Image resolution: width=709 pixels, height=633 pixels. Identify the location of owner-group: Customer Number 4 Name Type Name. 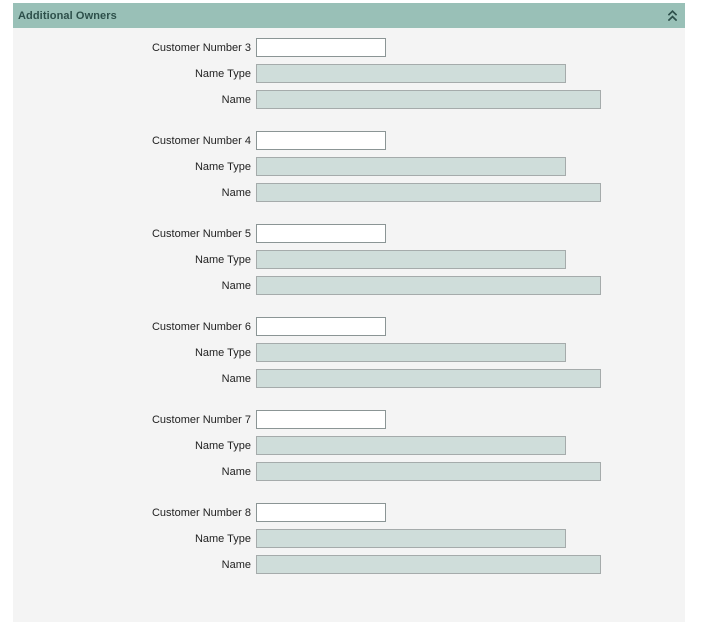
(349, 166).